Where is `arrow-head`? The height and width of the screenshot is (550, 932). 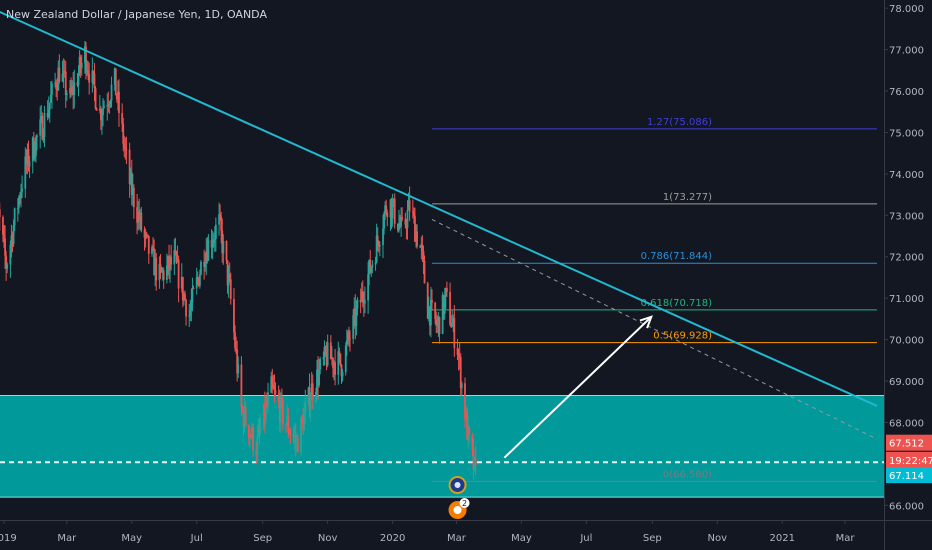 arrow-head is located at coordinates (646, 322).